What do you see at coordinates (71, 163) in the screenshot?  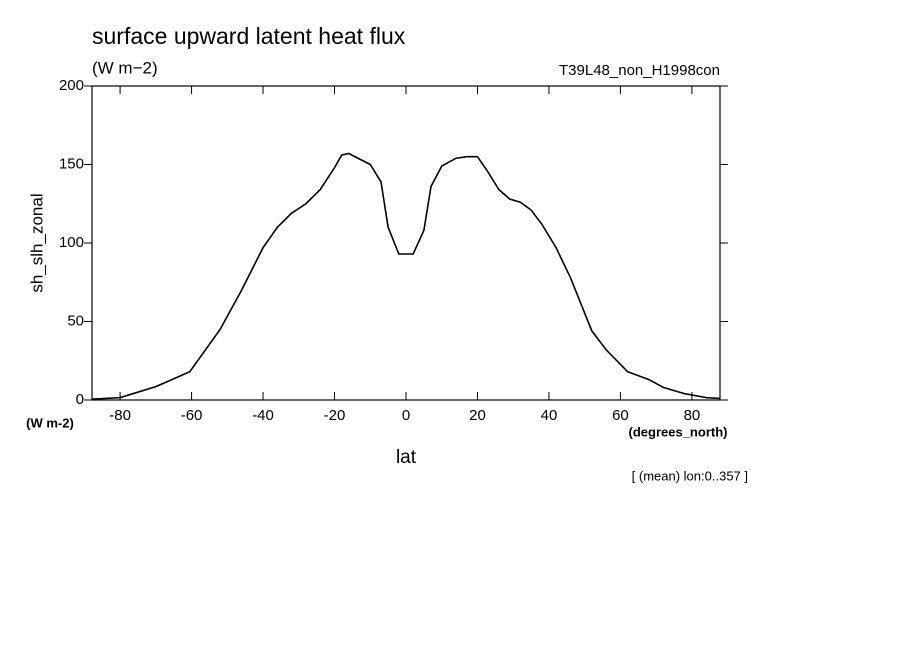 I see `y-tick-label: 150` at bounding box center [71, 163].